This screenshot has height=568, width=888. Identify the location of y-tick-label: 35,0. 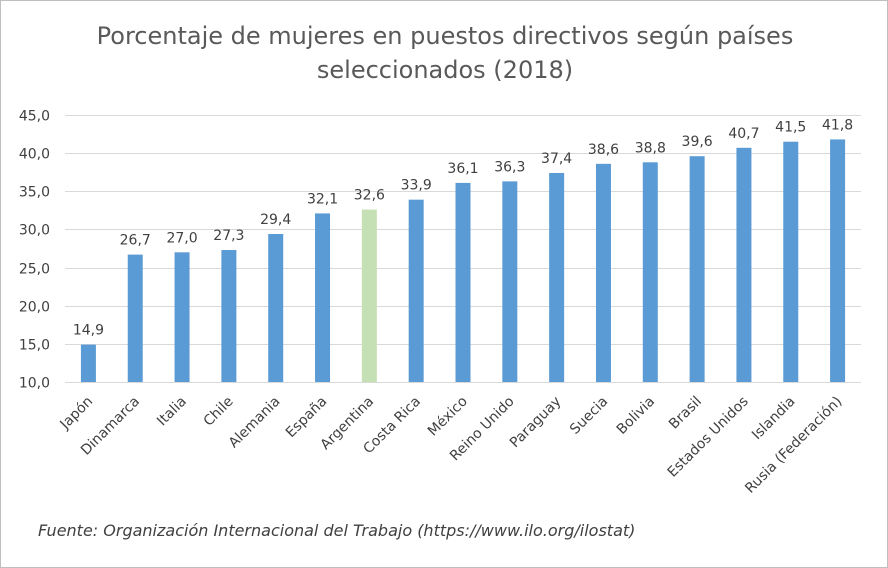
(34, 193).